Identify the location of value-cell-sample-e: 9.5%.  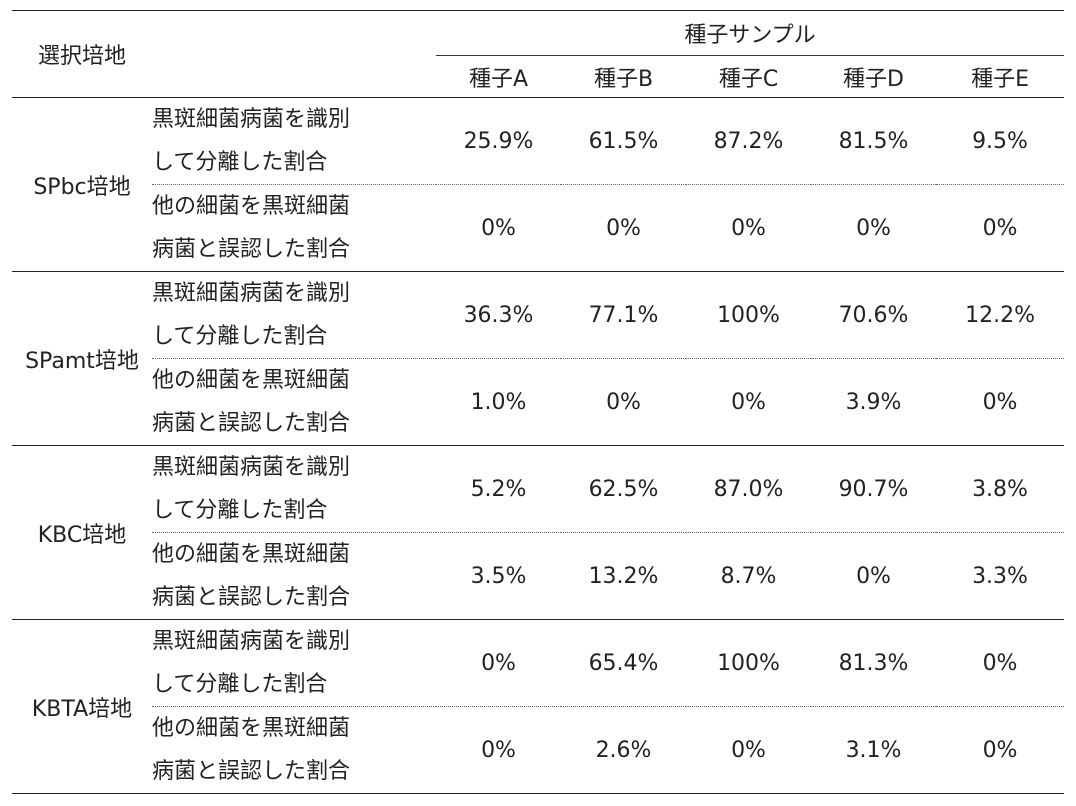
(1000, 141).